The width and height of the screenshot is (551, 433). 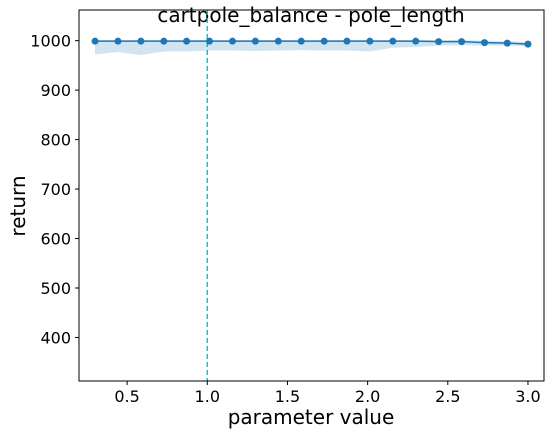 I want to click on series-line, so click(x=312, y=42).